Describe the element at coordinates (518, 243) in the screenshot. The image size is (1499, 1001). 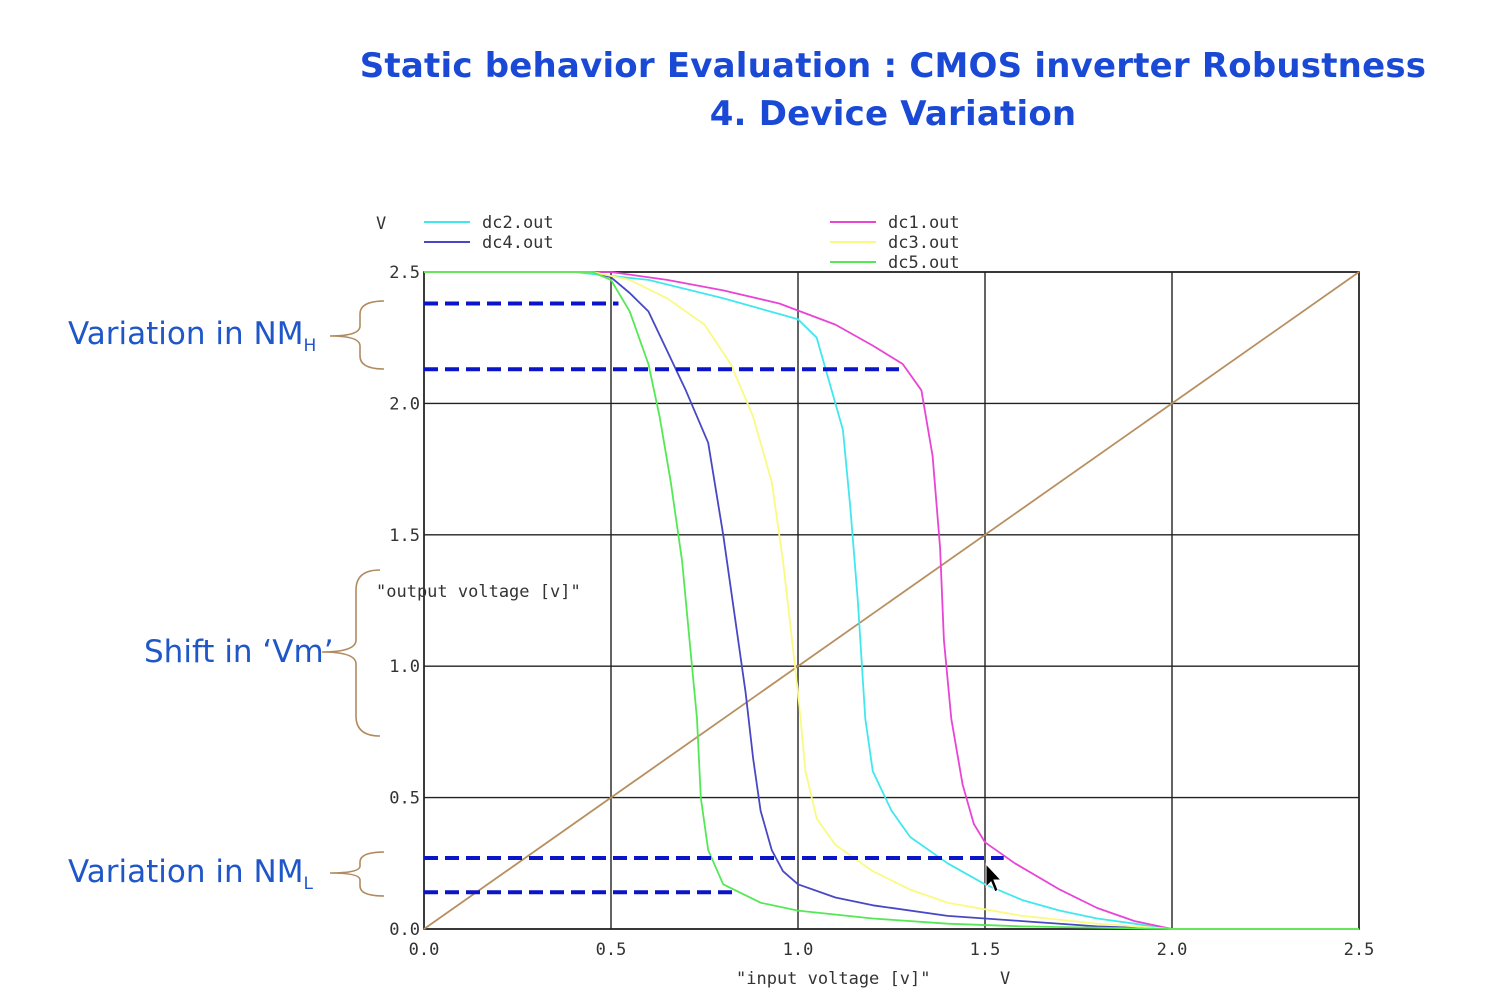
I see `legend-label: dc4.out` at that location.